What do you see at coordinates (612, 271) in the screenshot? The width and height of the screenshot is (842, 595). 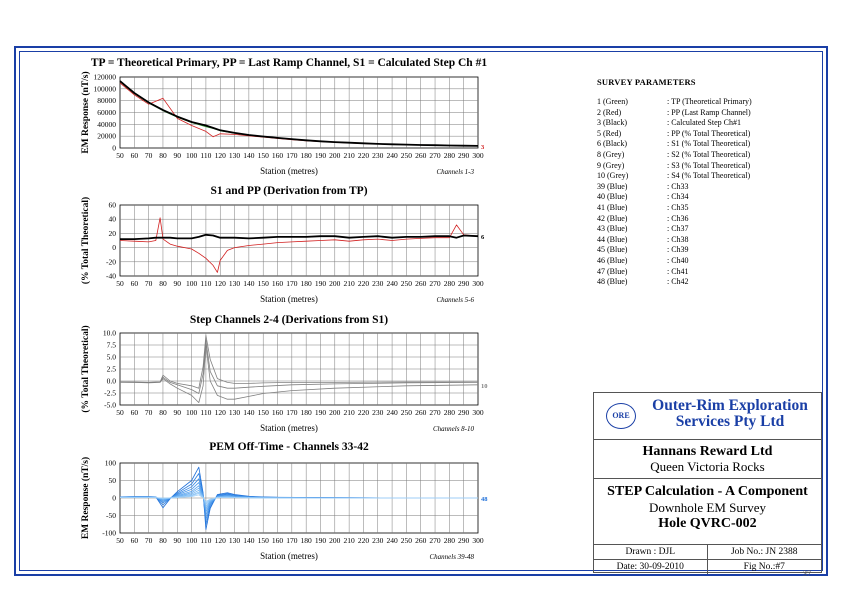 I see `parameter-channel: 47 (Blue)` at bounding box center [612, 271].